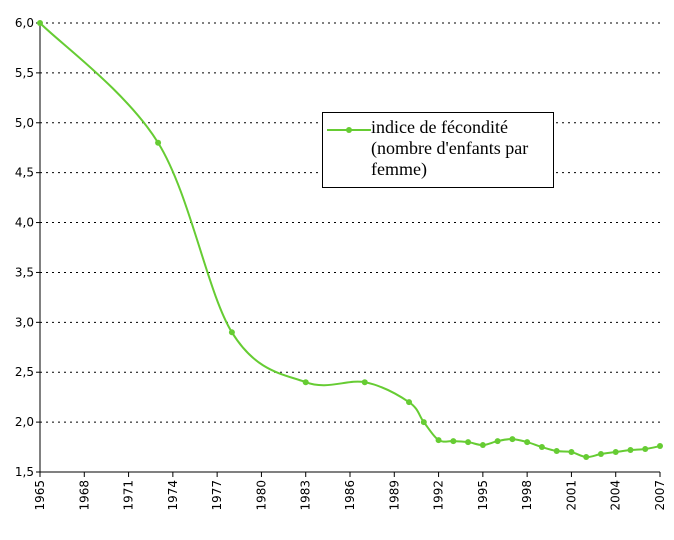 Image resolution: width=674 pixels, height=540 pixels. I want to click on y-tick-label: 4,0, so click(24, 223).